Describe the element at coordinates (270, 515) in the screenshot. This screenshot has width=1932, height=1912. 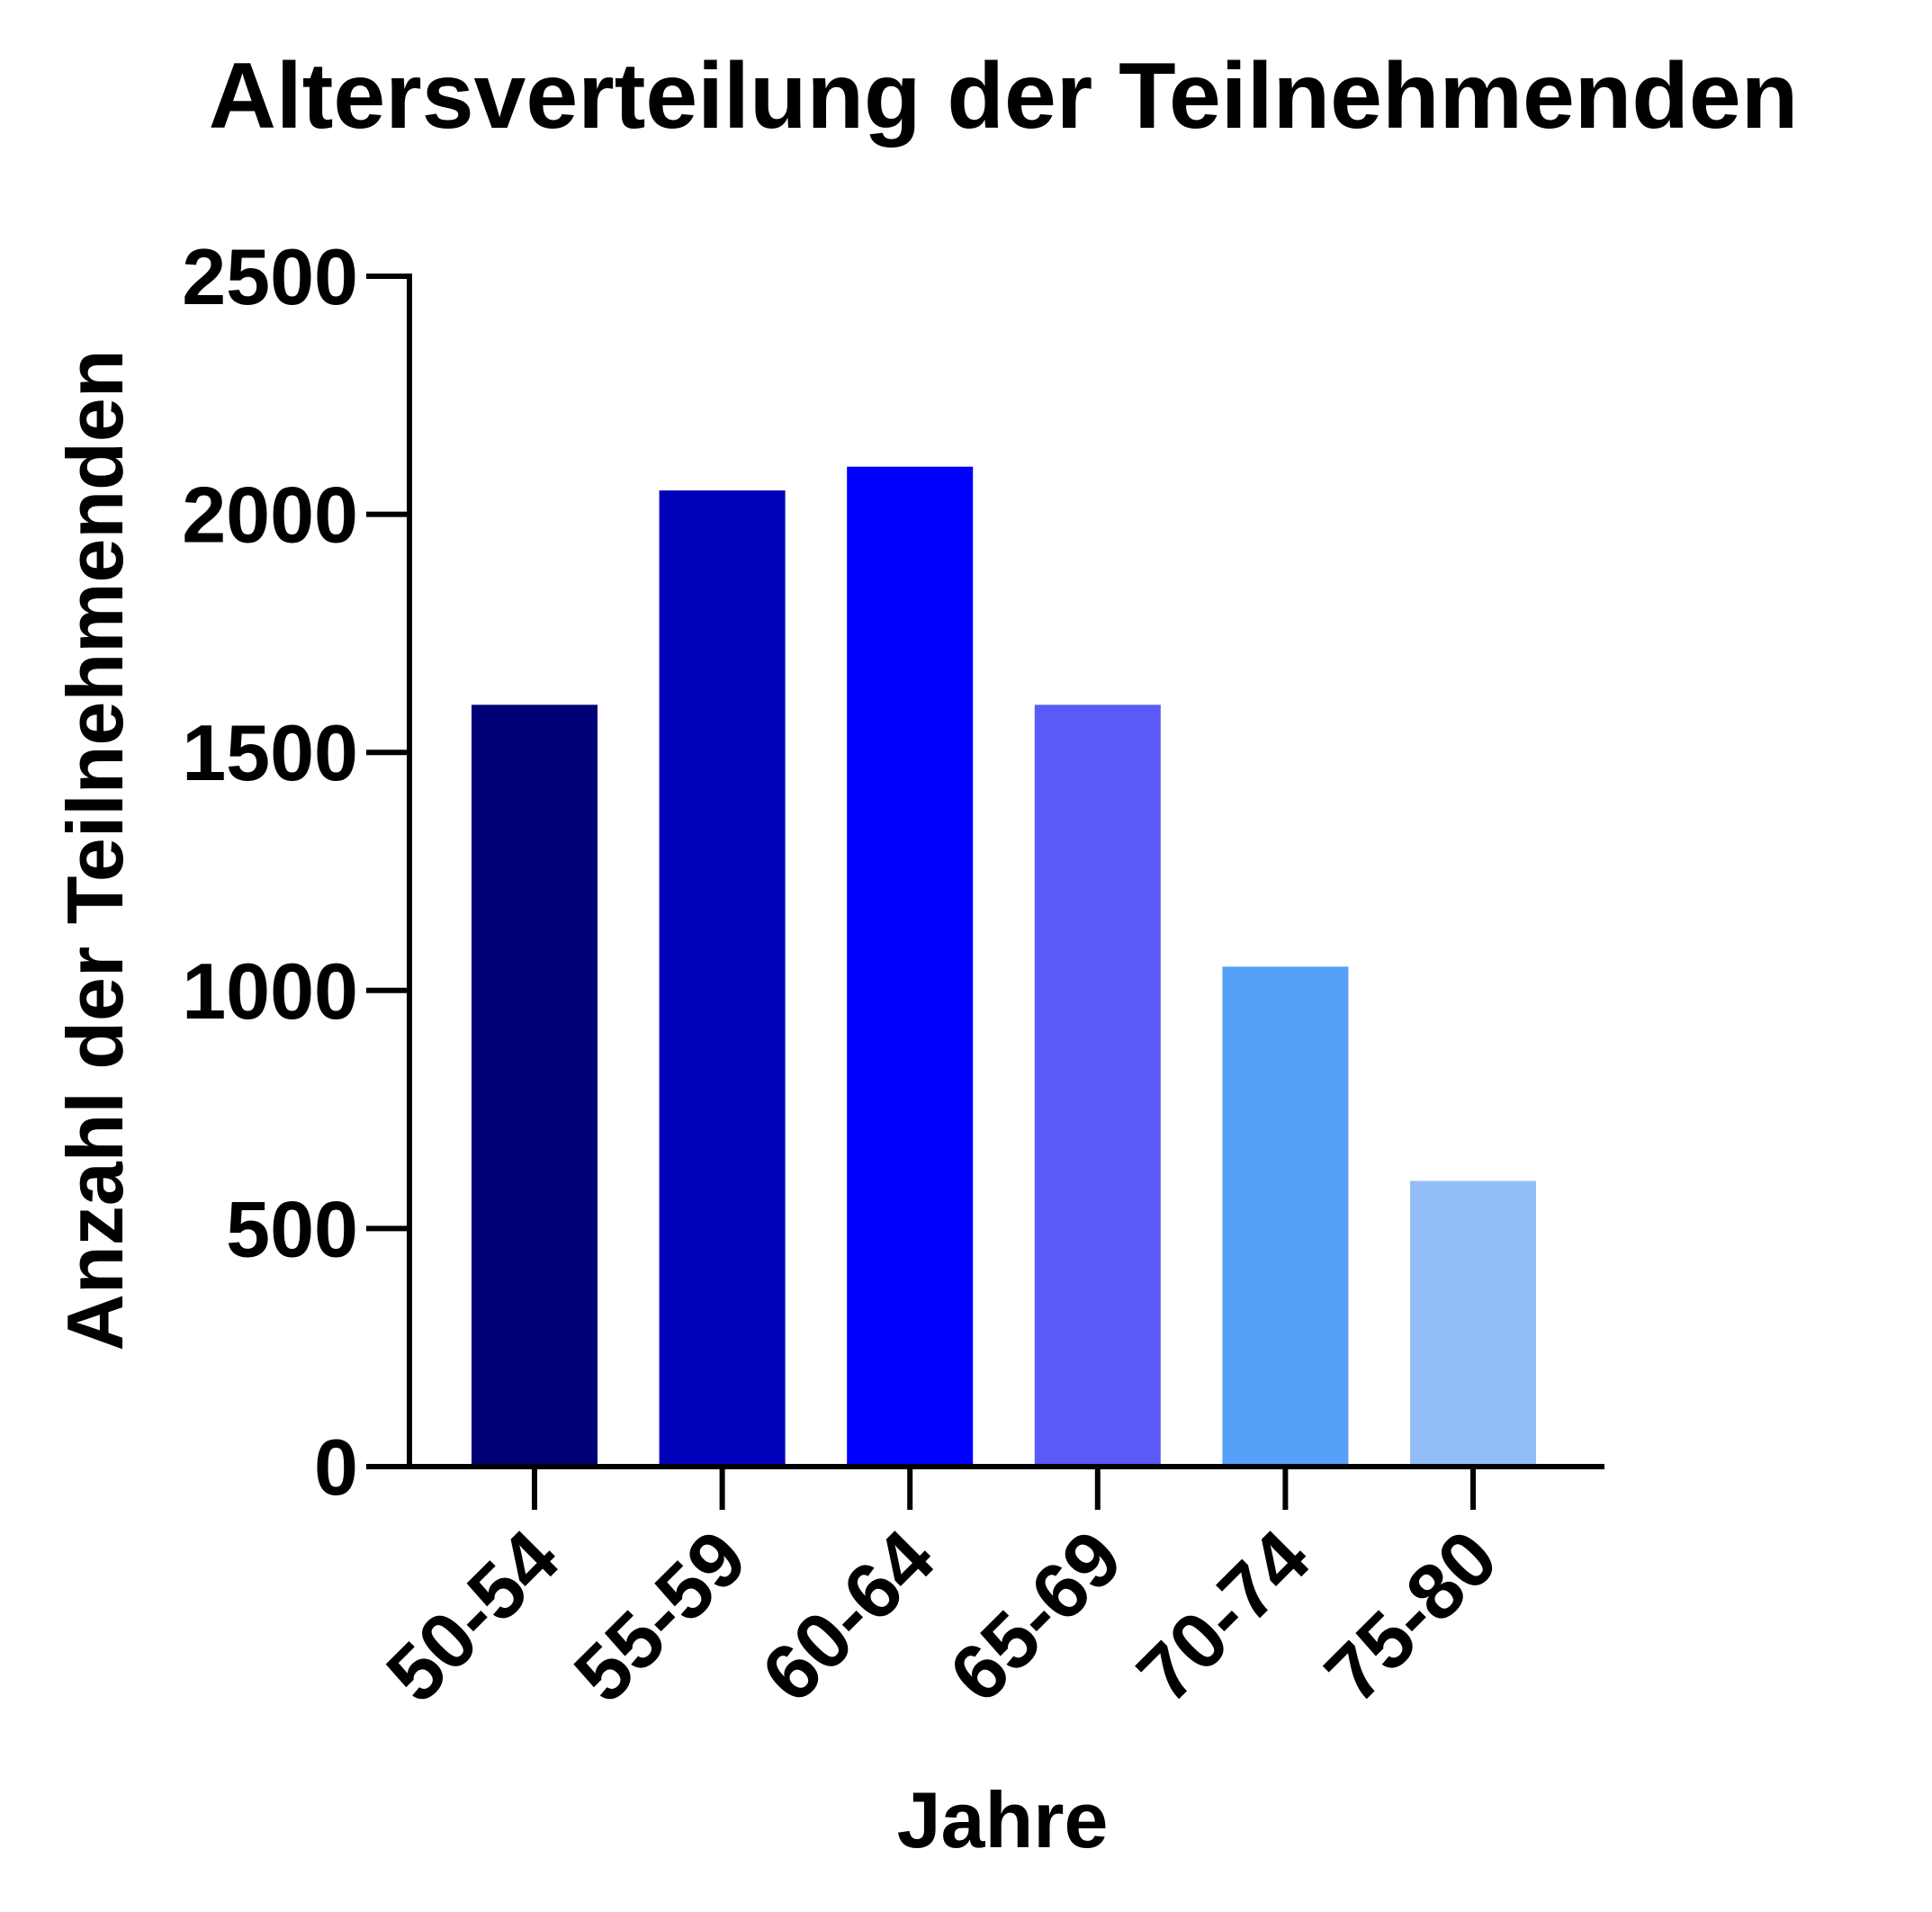
I see `y-tick-label-2000: 2000` at that location.